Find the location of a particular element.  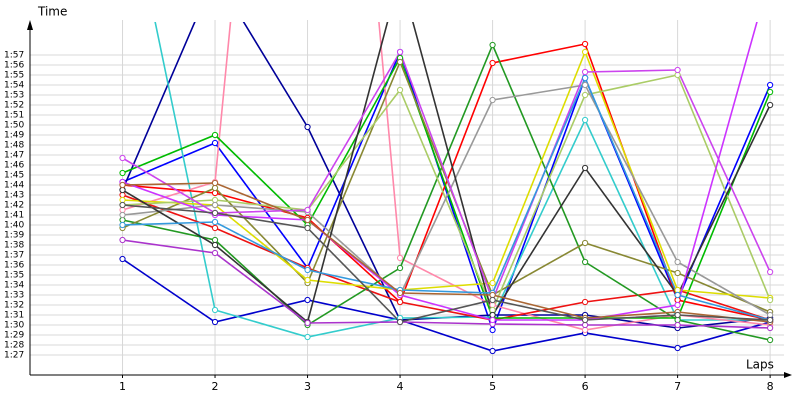

y-tick-label: 1:36 is located at coordinates (14, 266).